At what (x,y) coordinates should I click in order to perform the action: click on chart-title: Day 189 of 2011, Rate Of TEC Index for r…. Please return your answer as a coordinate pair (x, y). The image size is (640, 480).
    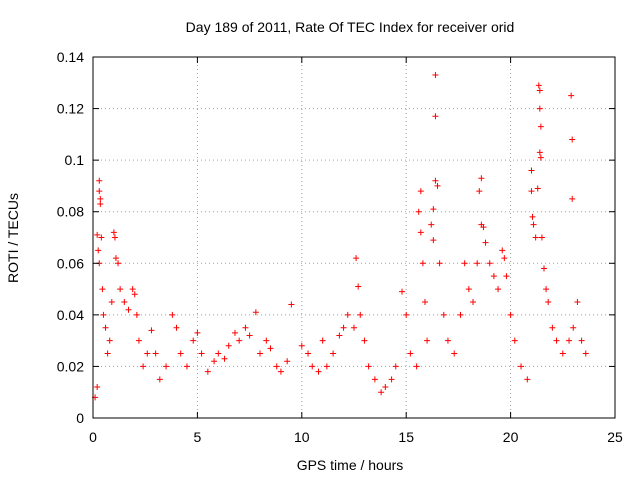
    Looking at the image, I should click on (350, 27).